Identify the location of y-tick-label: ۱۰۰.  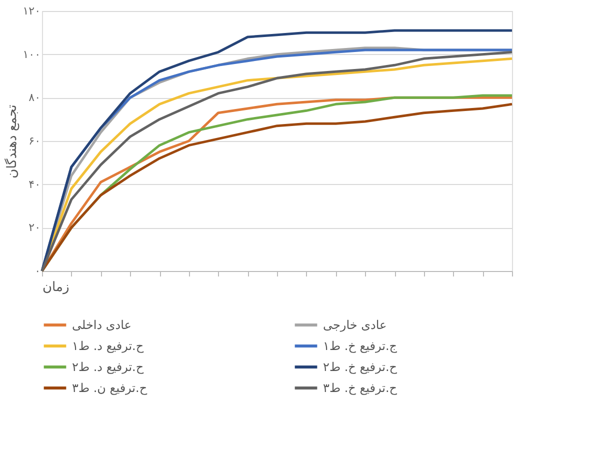
(31, 54).